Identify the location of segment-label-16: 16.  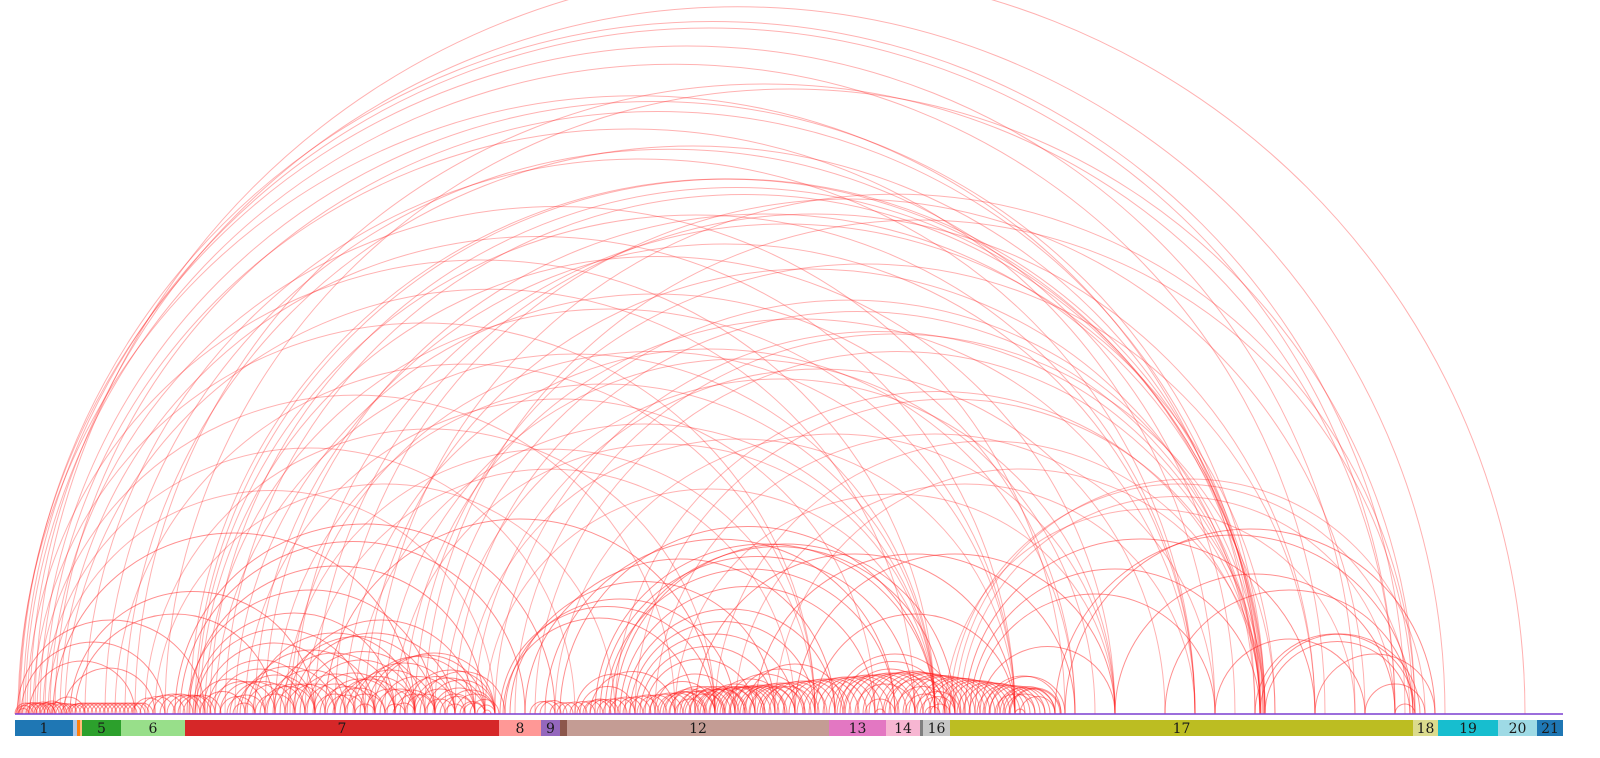
(937, 729).